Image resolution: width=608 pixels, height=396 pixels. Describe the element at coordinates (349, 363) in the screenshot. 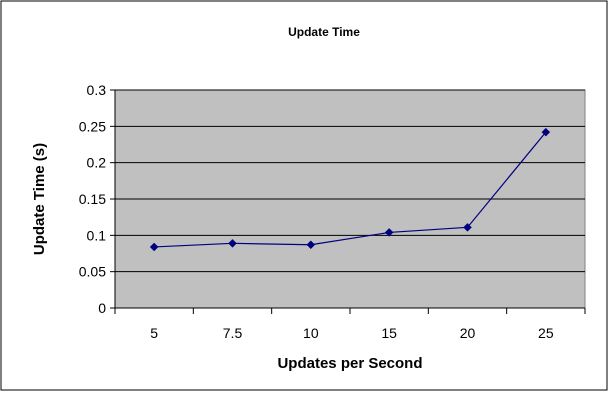

I see `x-axis-title: Updates per Second` at that location.